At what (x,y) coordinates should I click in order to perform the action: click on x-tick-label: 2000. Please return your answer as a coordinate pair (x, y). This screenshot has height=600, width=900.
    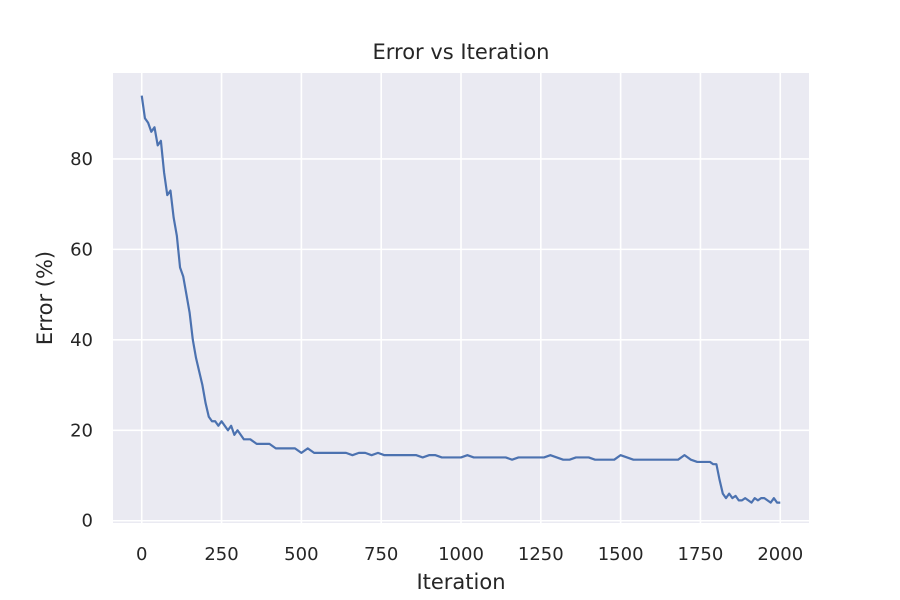
    Looking at the image, I should click on (780, 554).